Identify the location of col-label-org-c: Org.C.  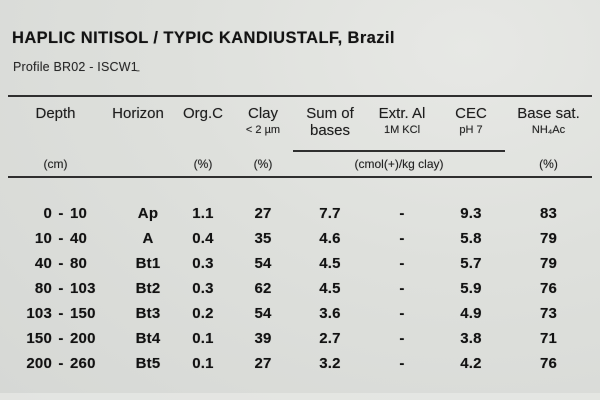
(202, 113).